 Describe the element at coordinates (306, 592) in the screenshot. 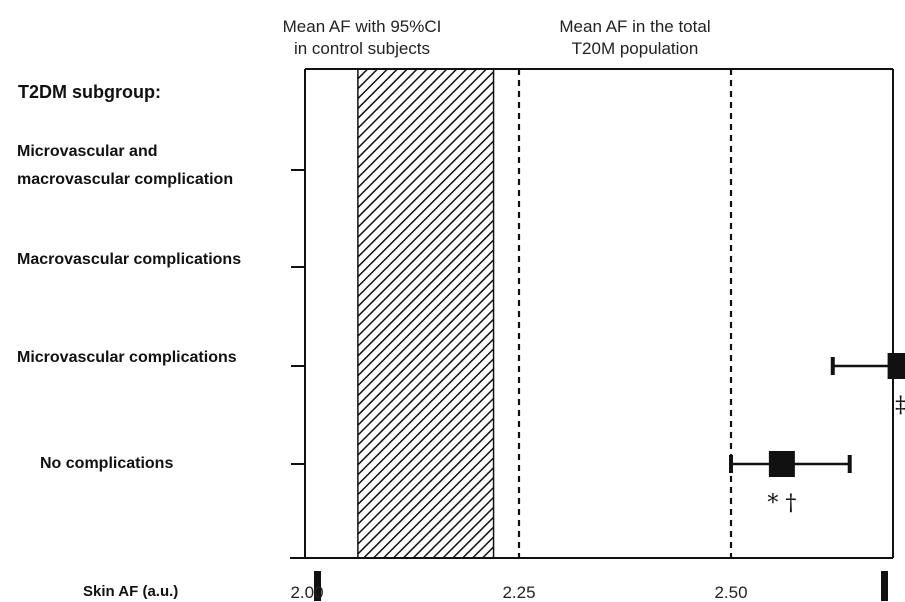

I see `x-tick-label: 2.00` at that location.